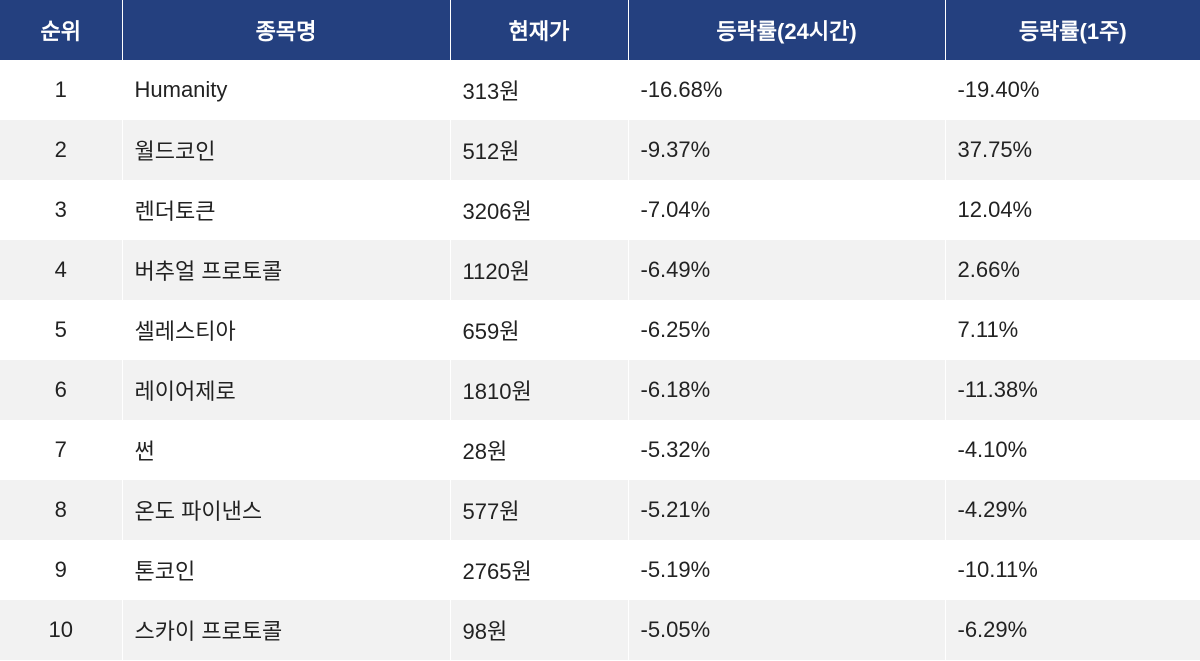 The image size is (1200, 661). I want to click on table-cell: 313원, so click(539, 90).